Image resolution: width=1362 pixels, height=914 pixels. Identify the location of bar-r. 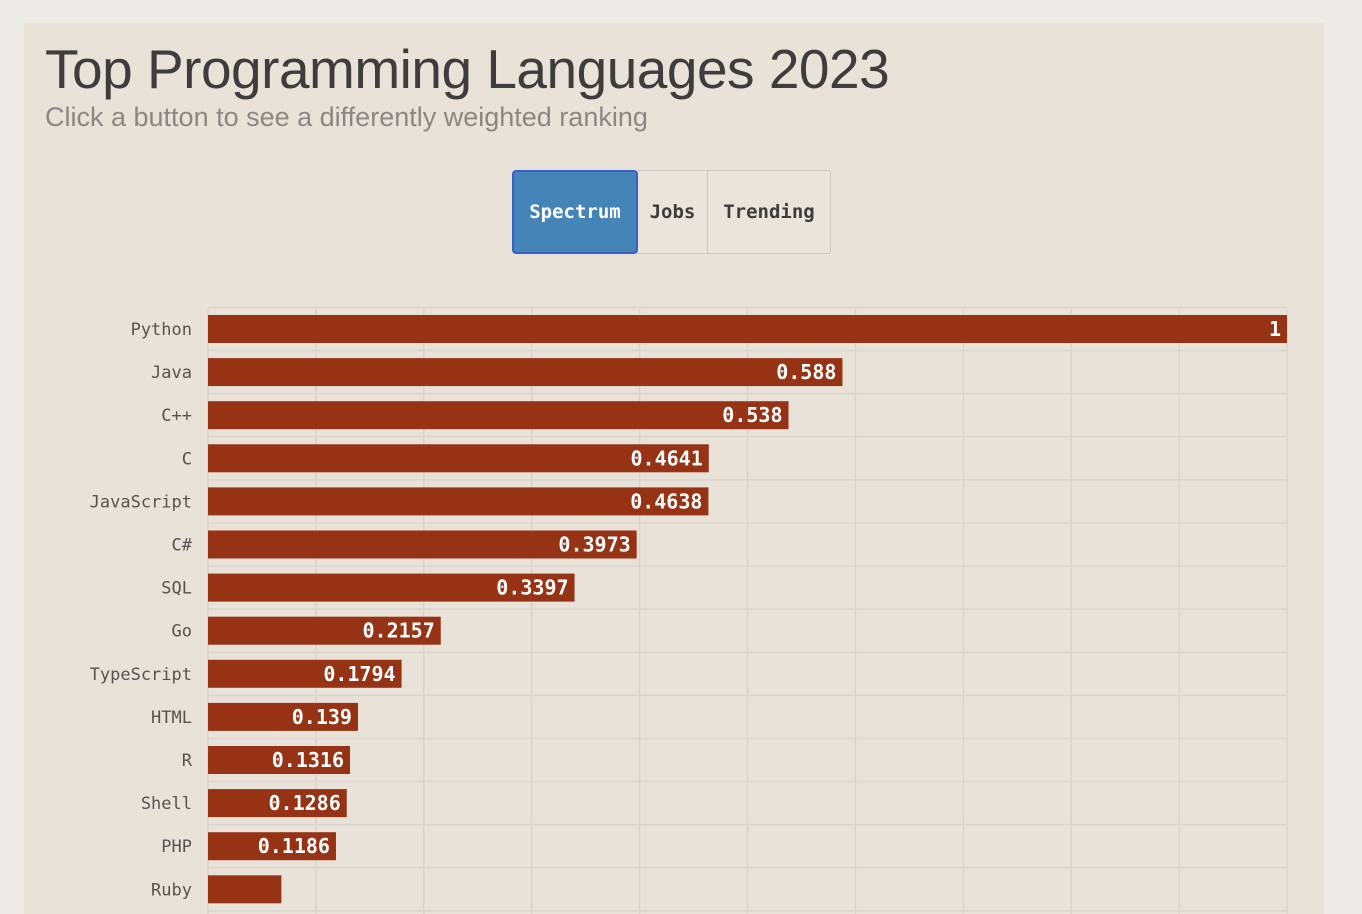
(279, 760).